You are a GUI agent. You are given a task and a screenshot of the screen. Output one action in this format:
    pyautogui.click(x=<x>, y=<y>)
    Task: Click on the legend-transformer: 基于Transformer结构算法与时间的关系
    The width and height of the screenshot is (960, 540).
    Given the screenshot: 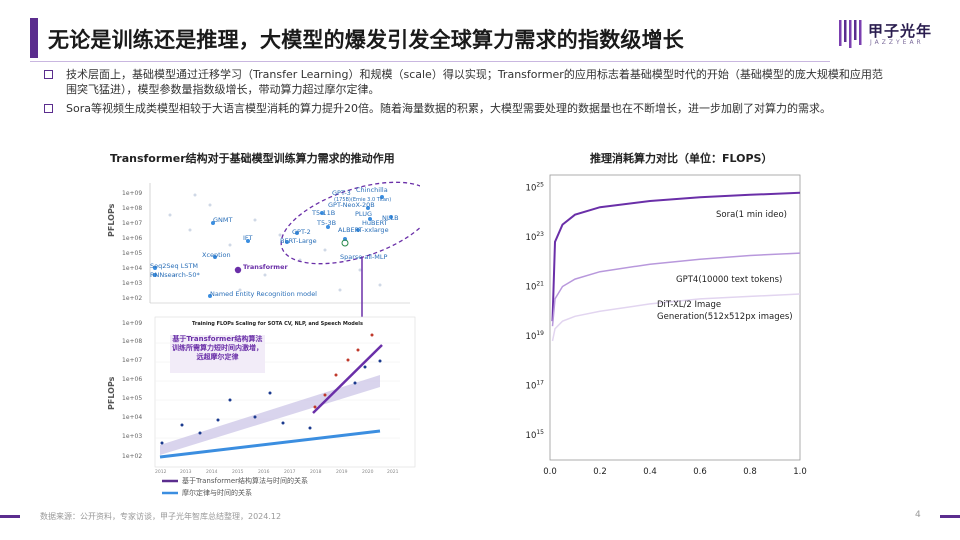 What is the action you would take?
    pyautogui.click(x=245, y=480)
    